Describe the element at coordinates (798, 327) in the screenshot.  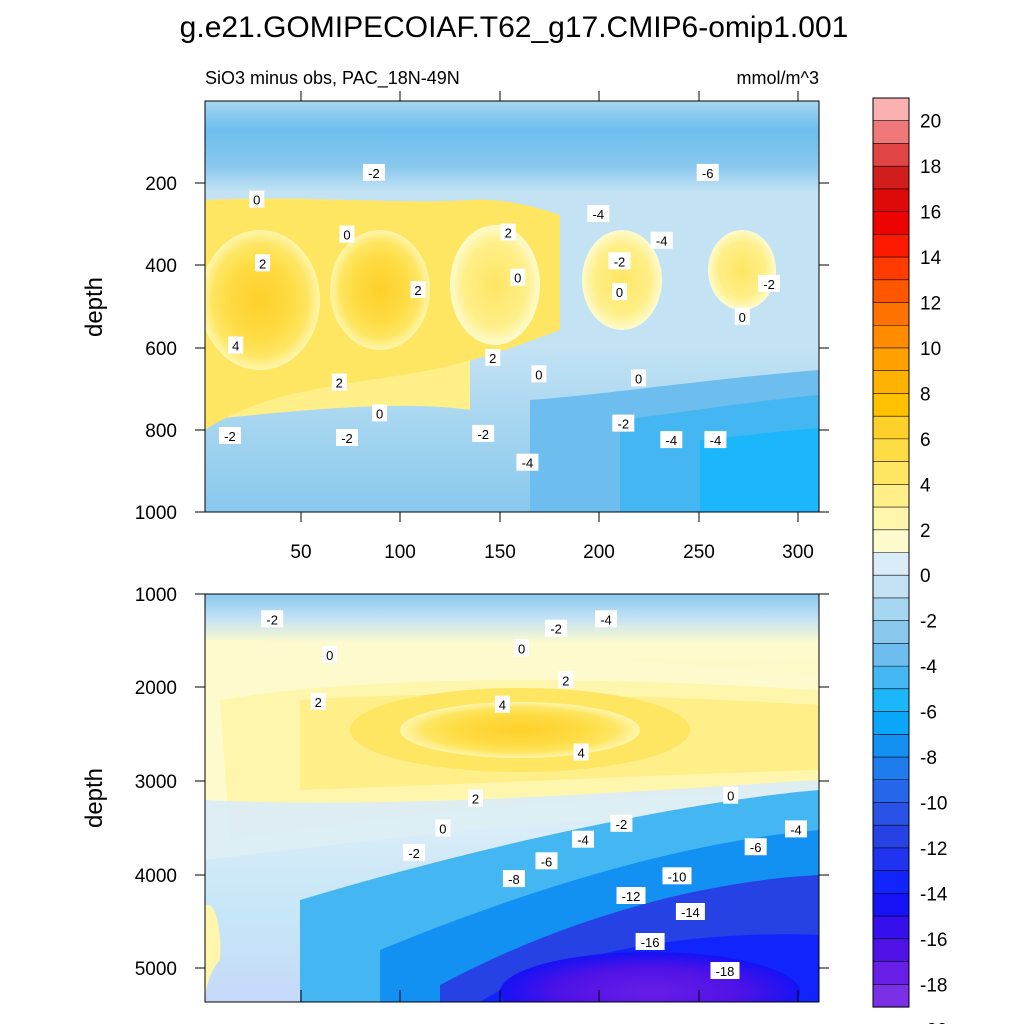
I see `upper-xtick-300: 300` at that location.